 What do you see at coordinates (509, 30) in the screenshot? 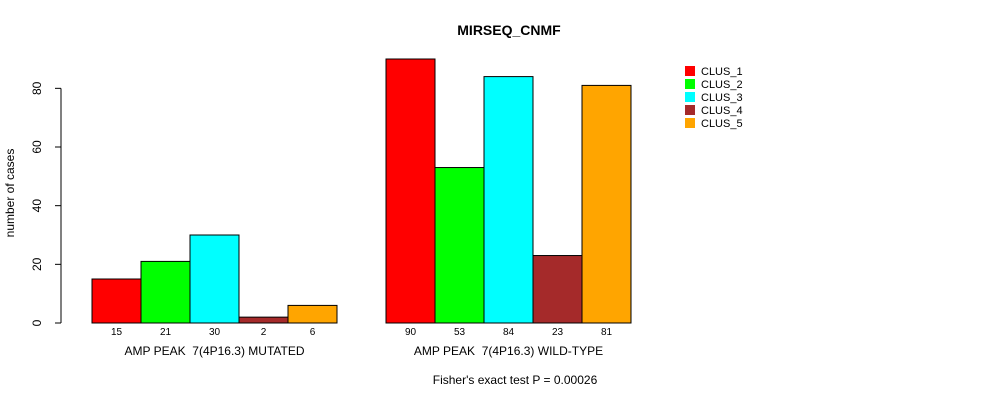
I see `chart-title: MIRSEQ_CNMF` at bounding box center [509, 30].